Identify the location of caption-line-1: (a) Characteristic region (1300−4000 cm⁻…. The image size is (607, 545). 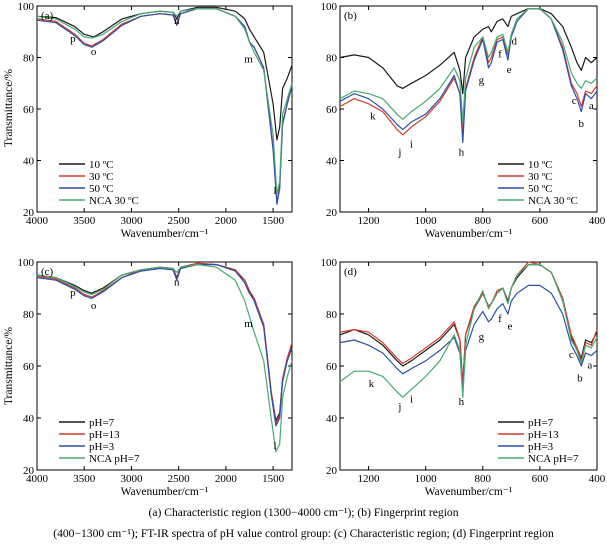
(303, 512).